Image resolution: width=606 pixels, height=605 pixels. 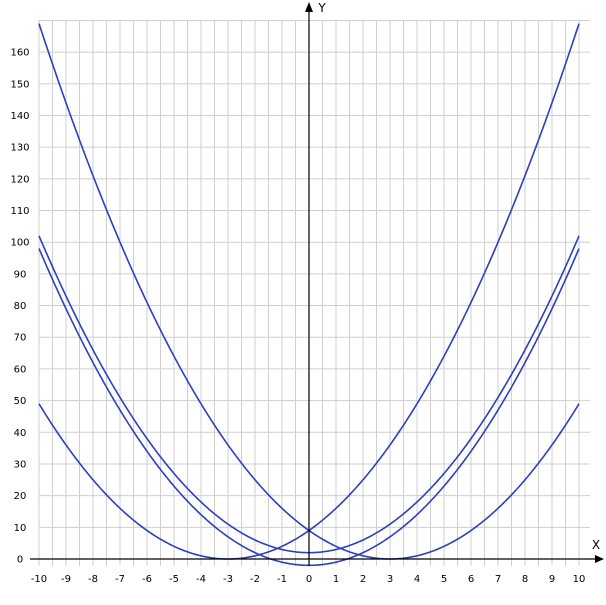 What do you see at coordinates (321, 8) in the screenshot?
I see `y-axis-label: Y` at bounding box center [321, 8].